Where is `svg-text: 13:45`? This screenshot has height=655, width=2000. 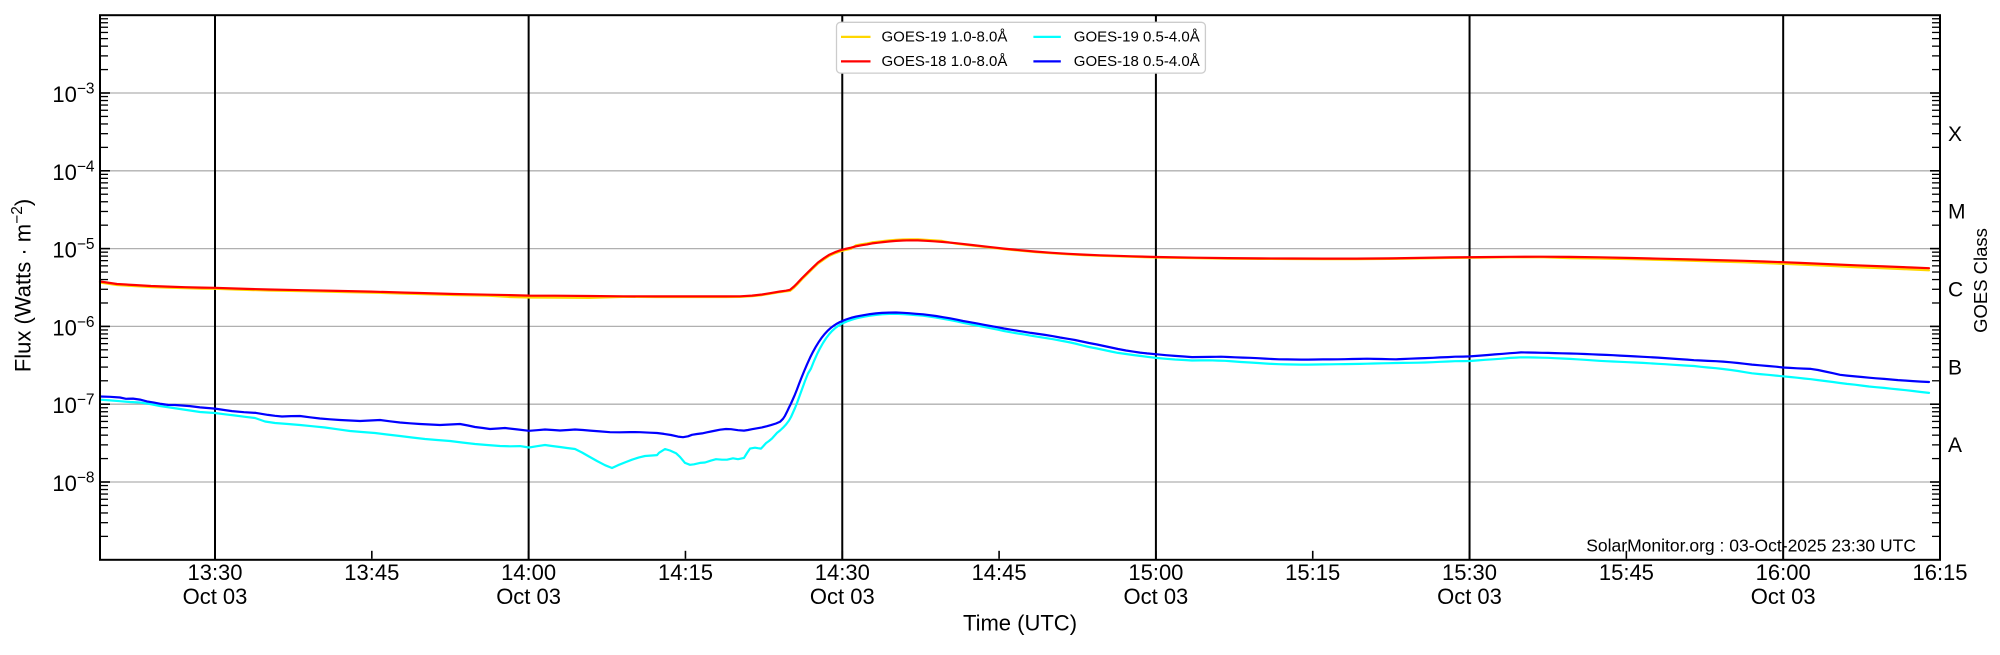
svg-text: 13:45 is located at coordinates (371, 572).